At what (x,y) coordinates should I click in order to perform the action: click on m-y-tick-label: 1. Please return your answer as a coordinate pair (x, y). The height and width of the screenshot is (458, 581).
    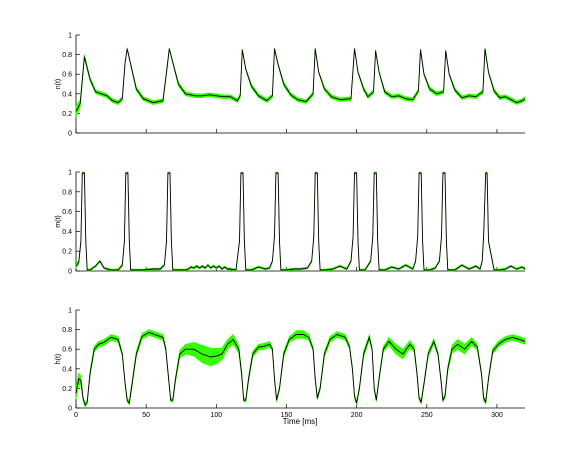
    Looking at the image, I should click on (70, 173).